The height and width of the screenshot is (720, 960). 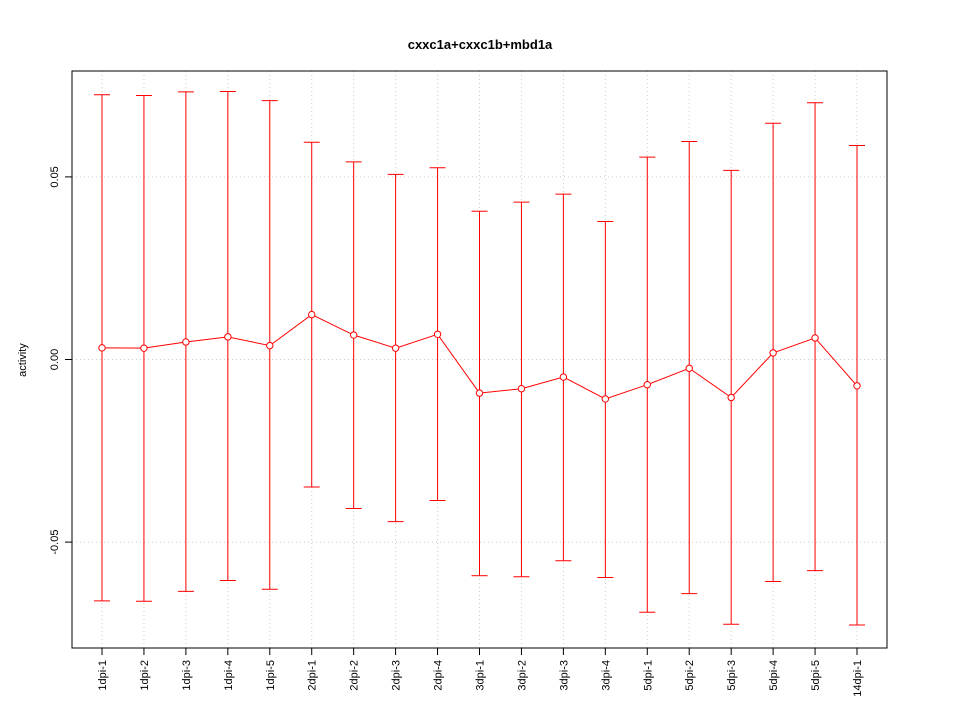 What do you see at coordinates (480, 44) in the screenshot?
I see `chart-title: cxxc1a+cxxc1b+mbd1a` at bounding box center [480, 44].